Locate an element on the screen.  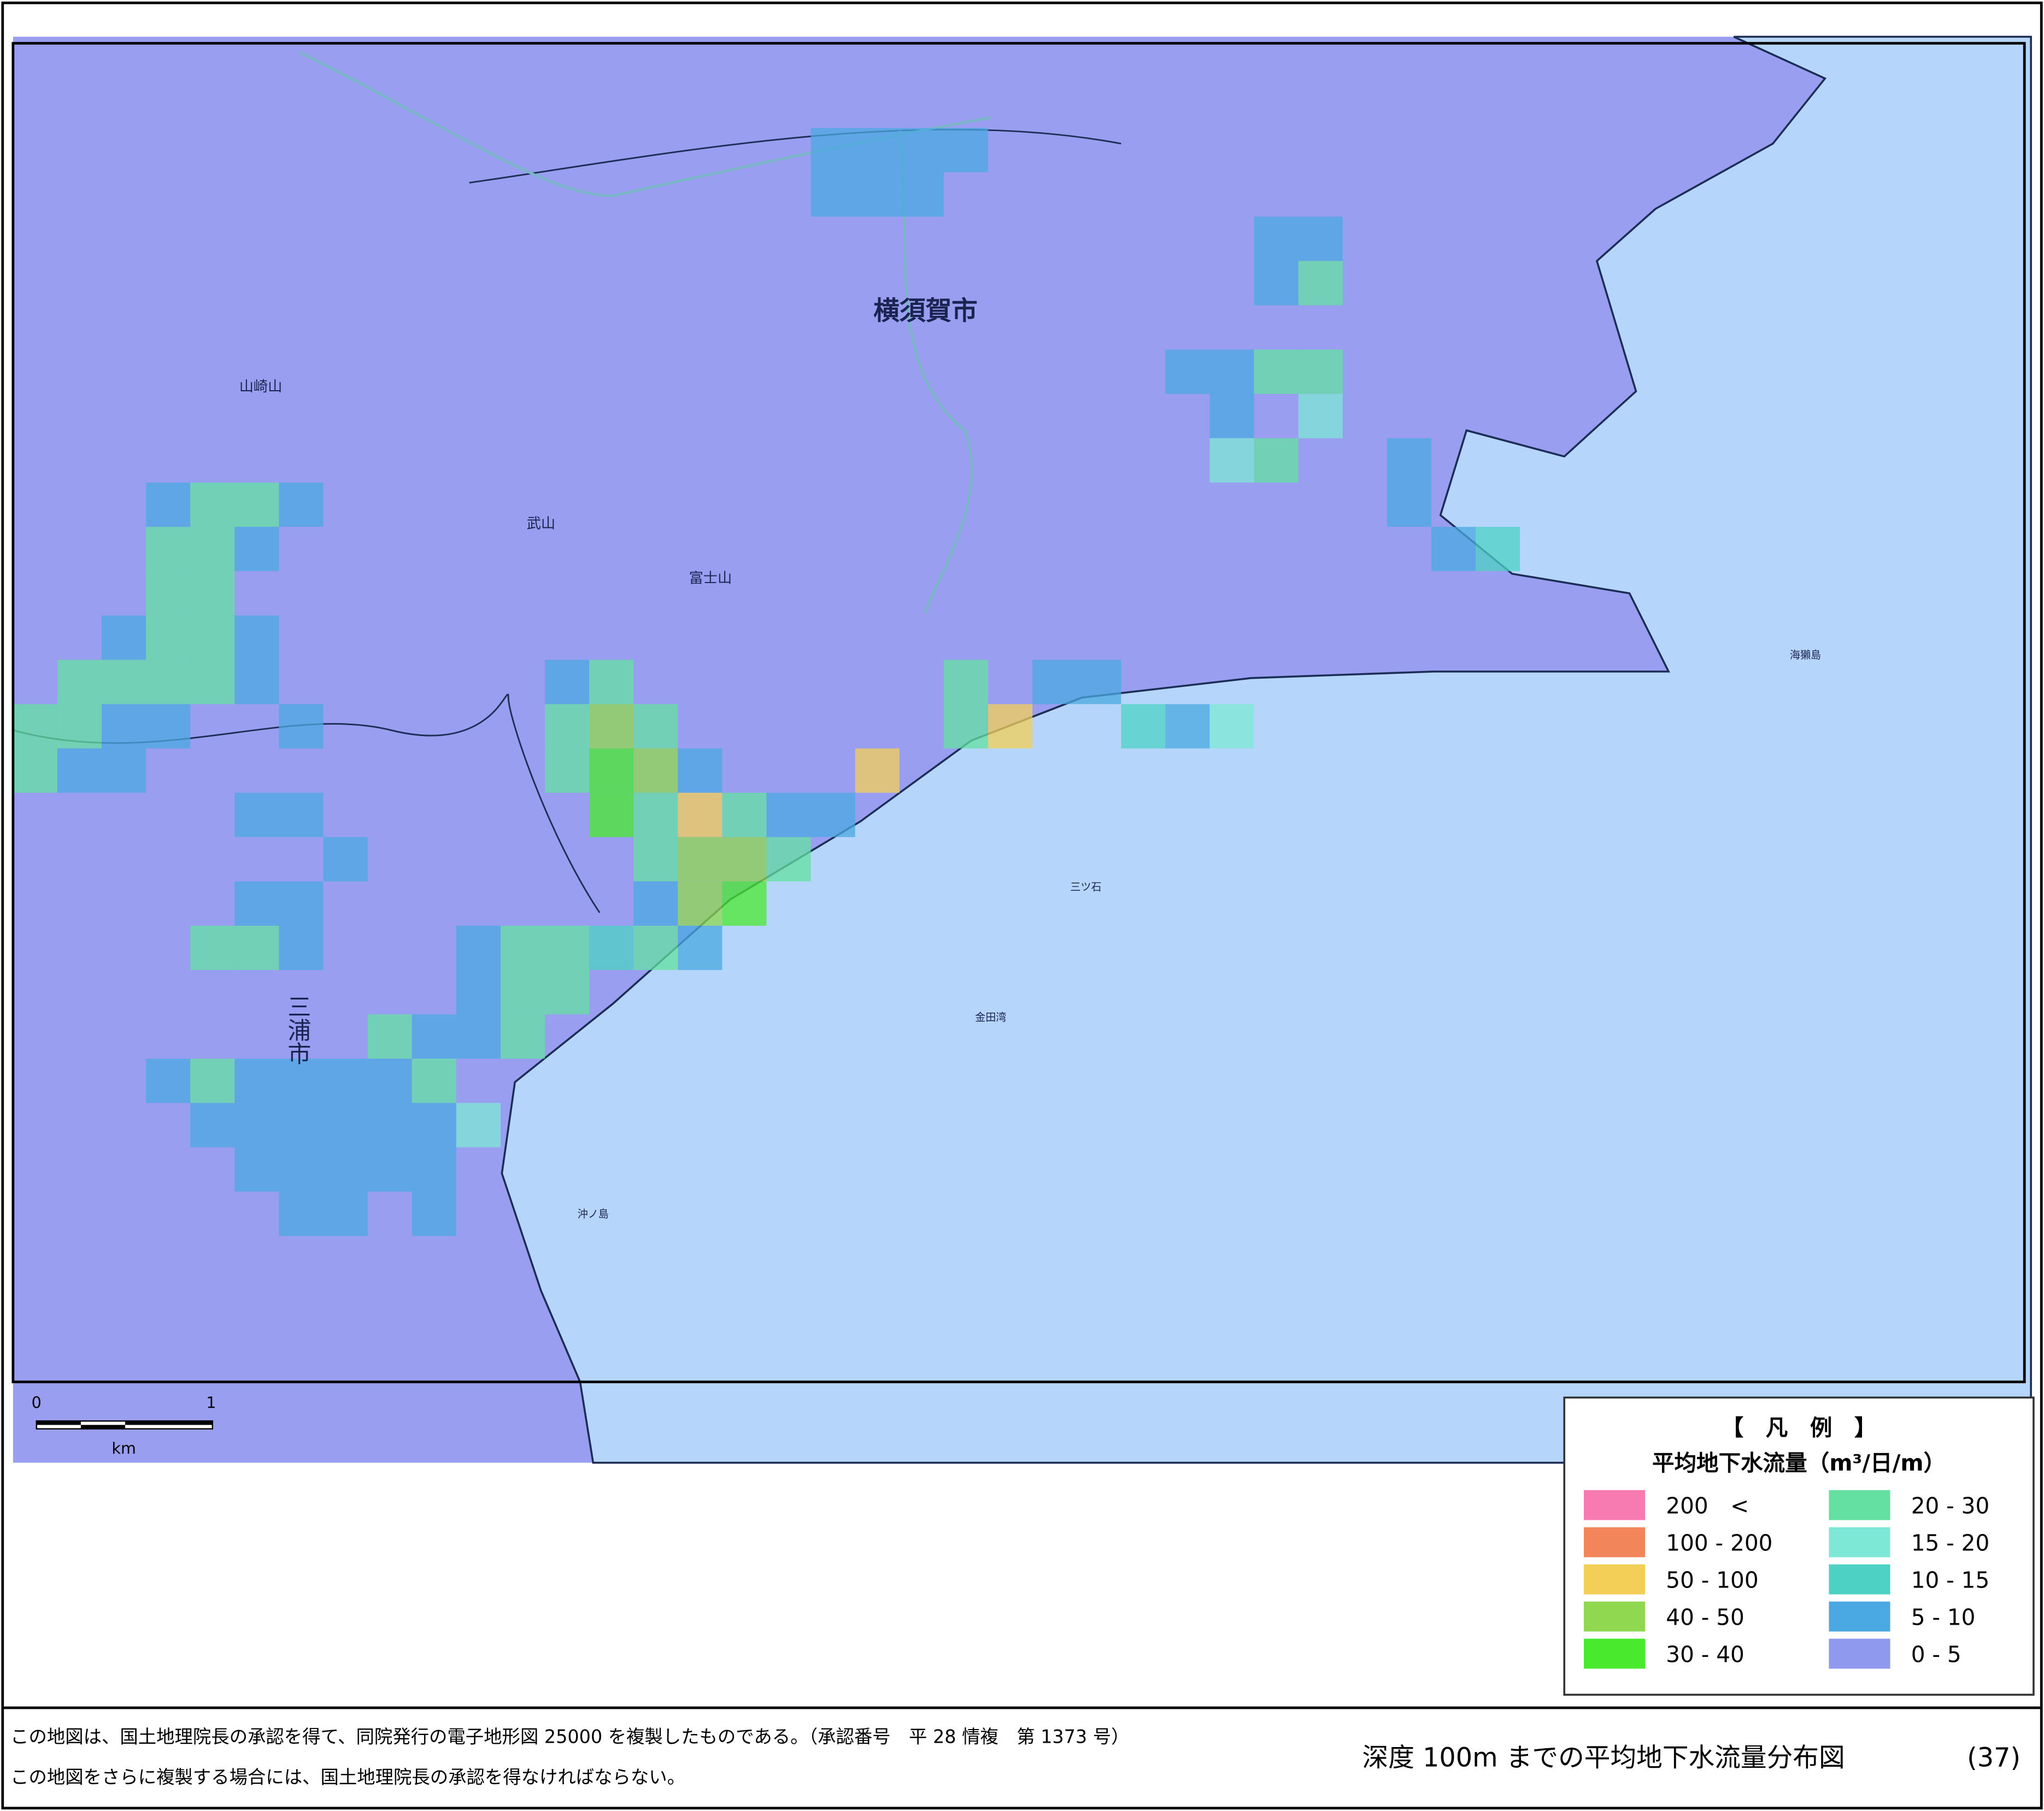
scale-tick: 0 is located at coordinates (37, 1402).